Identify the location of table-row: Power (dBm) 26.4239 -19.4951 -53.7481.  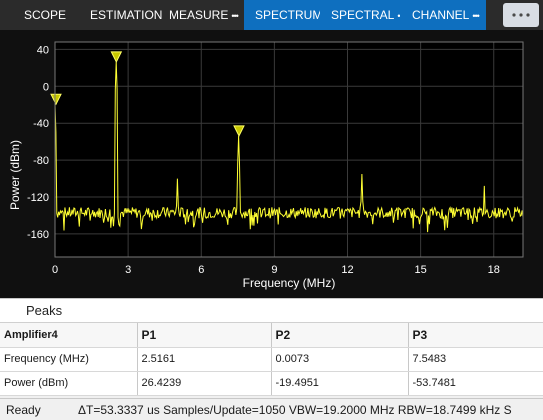
(271, 383).